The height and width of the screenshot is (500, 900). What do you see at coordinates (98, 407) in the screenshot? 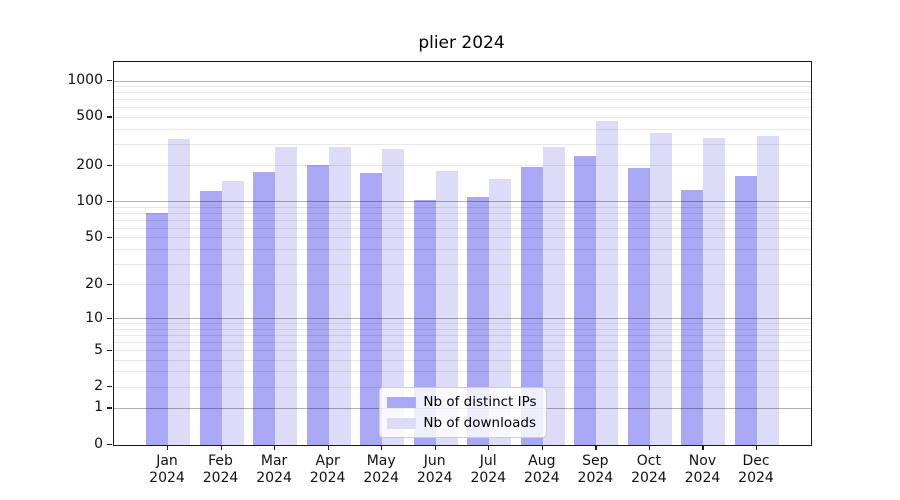
I see `y-tick-label: 1` at bounding box center [98, 407].